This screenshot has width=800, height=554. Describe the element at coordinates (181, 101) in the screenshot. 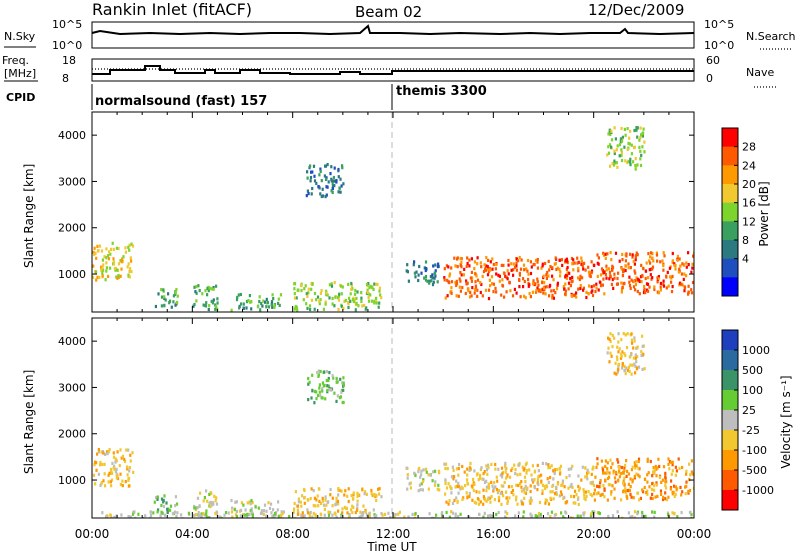

I see `cpid-segment-1: normalsound (fast) 157` at that location.